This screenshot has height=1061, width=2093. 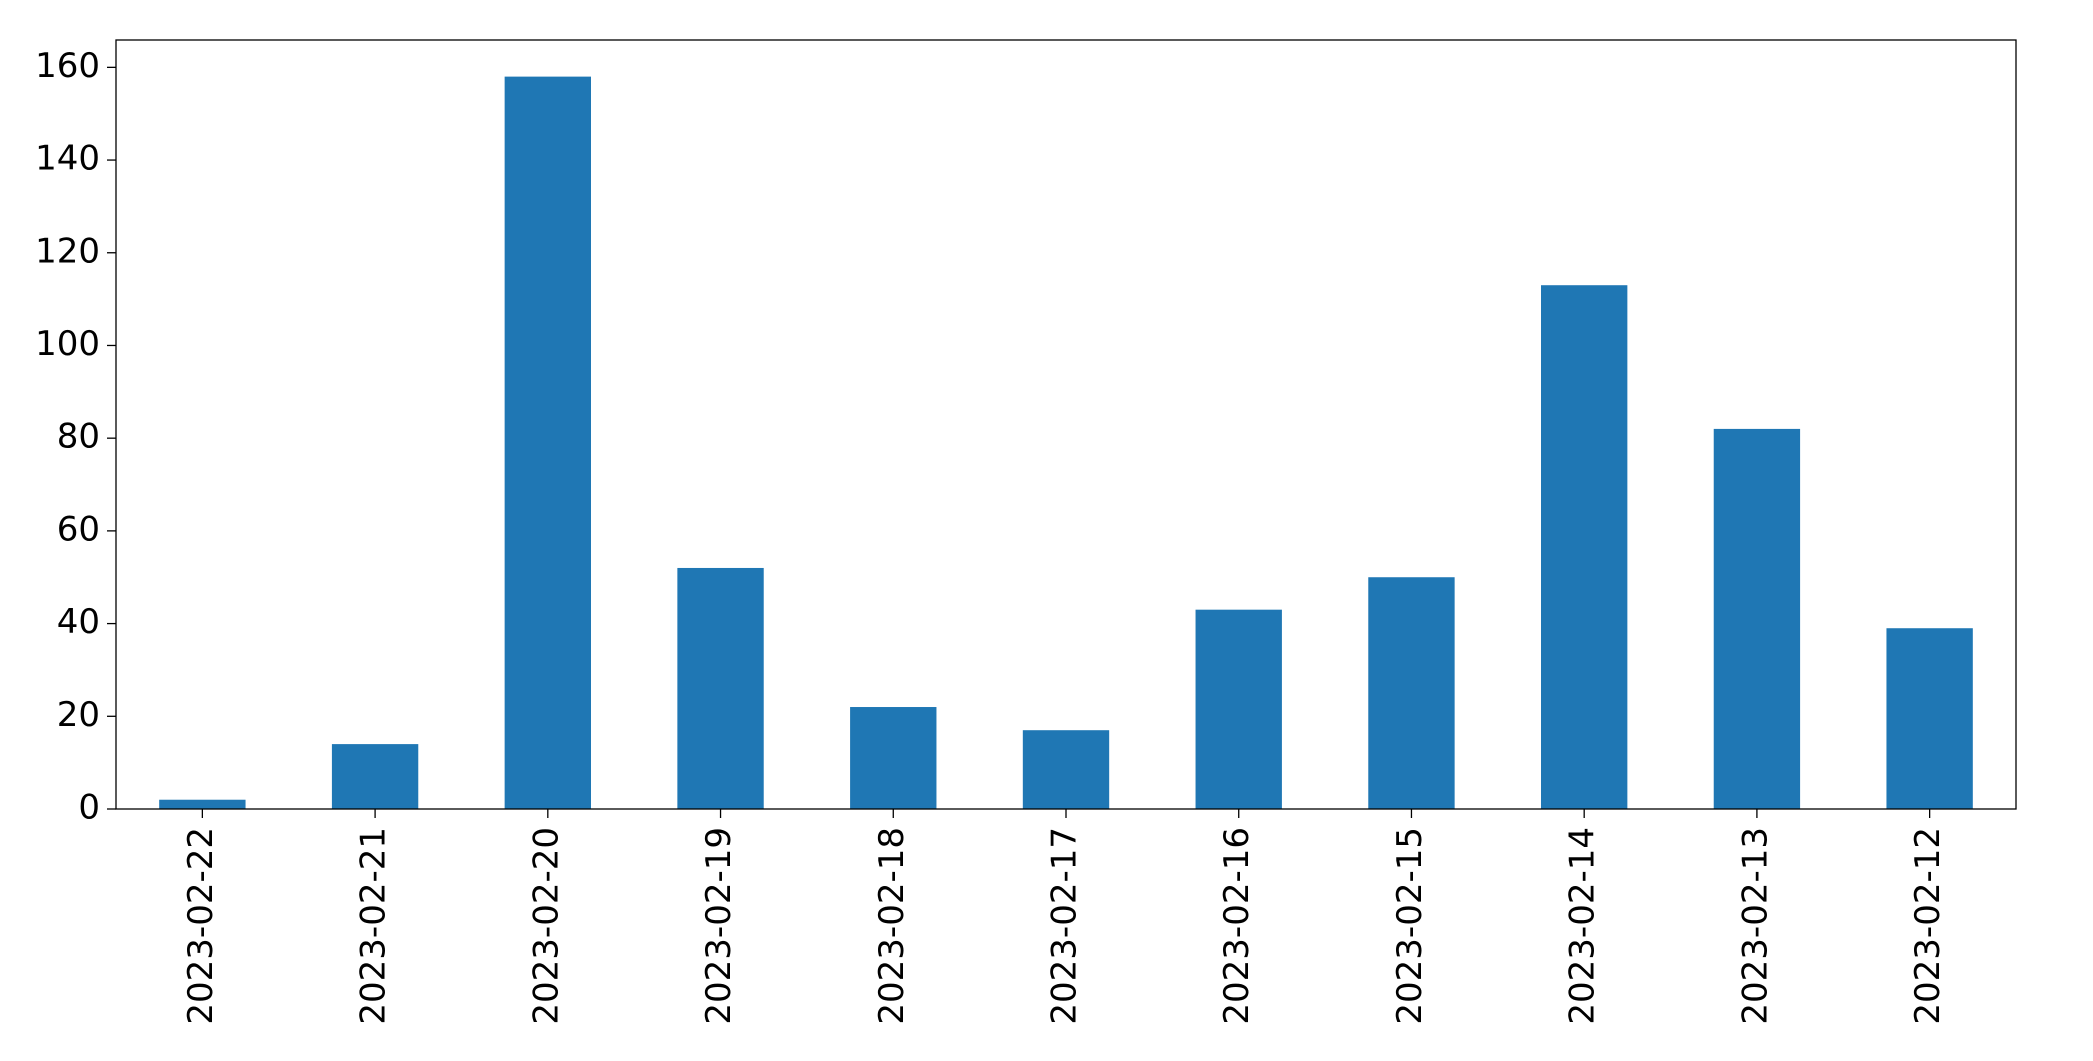 I want to click on x-tick-label: 2023-02-20, so click(x=546, y=926).